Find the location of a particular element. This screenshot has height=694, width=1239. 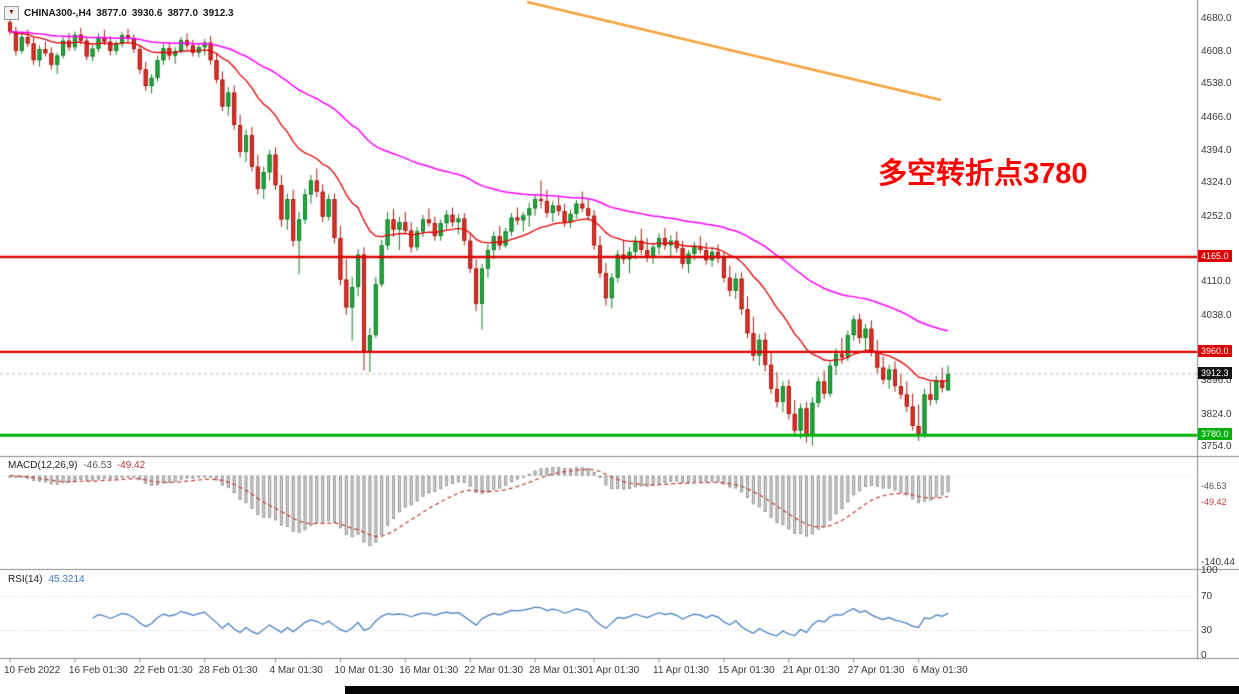

rsi-name-label: RSI(14) is located at coordinates (25, 579).